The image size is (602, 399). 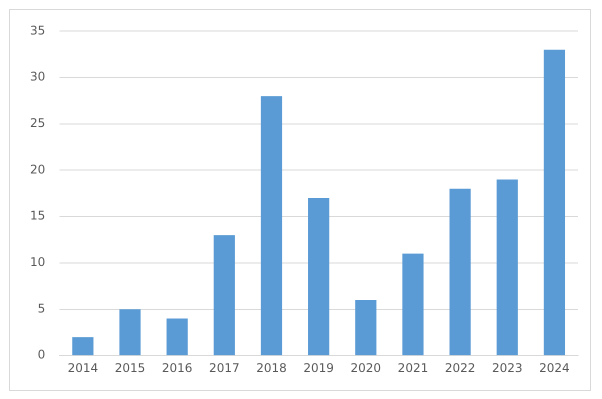 I want to click on x-tick-label: 2021, so click(x=413, y=367).